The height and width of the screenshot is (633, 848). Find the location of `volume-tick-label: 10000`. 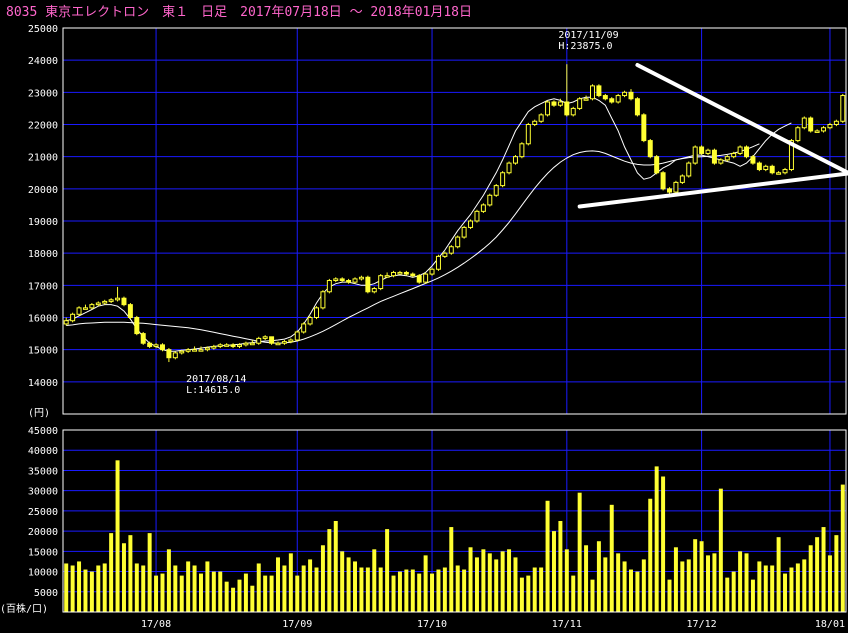

volume-tick-label: 10000 is located at coordinates (43, 573).